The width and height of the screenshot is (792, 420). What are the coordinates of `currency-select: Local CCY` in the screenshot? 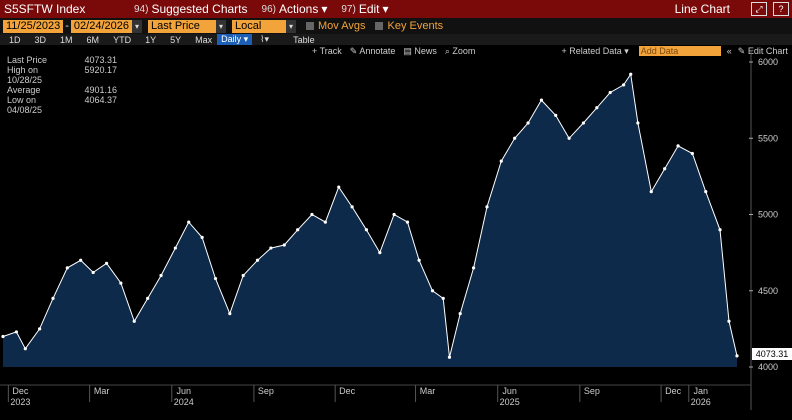 It's located at (258, 32).